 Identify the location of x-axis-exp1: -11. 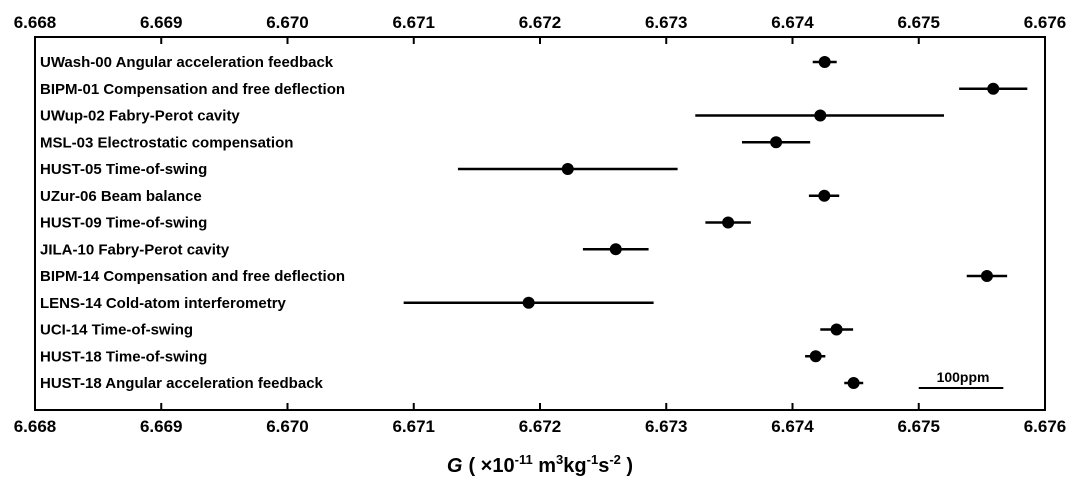
(524, 459).